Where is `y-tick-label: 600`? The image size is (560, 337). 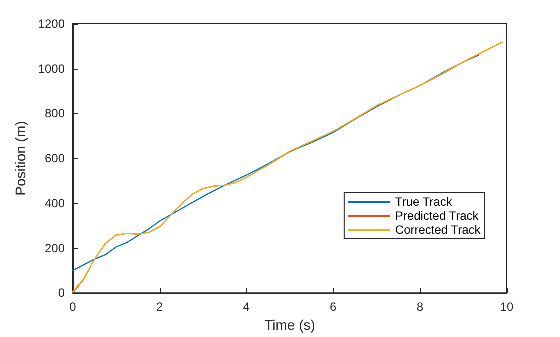
y-tick-label: 600 is located at coordinates (55, 159).